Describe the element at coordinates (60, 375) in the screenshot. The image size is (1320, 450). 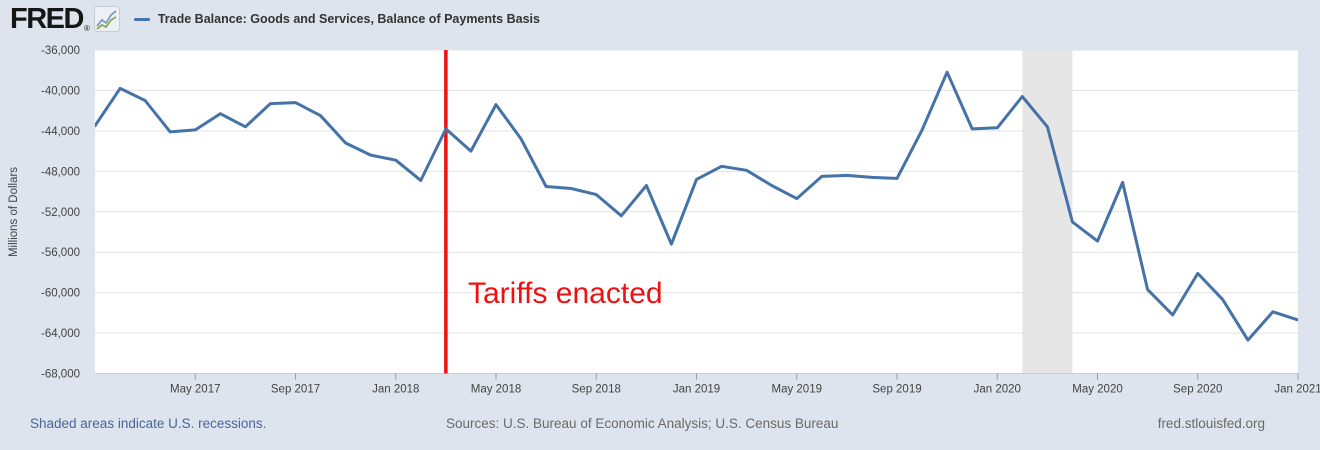
I see `y-axis-tick-label: -68,000` at that location.